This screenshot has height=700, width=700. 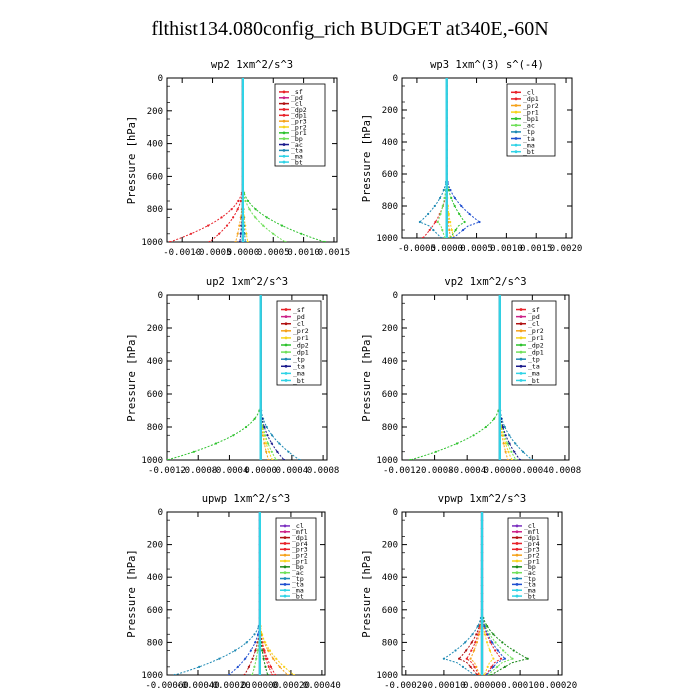 I want to click on panel-title: wp2 1xm^2/s^3, so click(x=252, y=65).